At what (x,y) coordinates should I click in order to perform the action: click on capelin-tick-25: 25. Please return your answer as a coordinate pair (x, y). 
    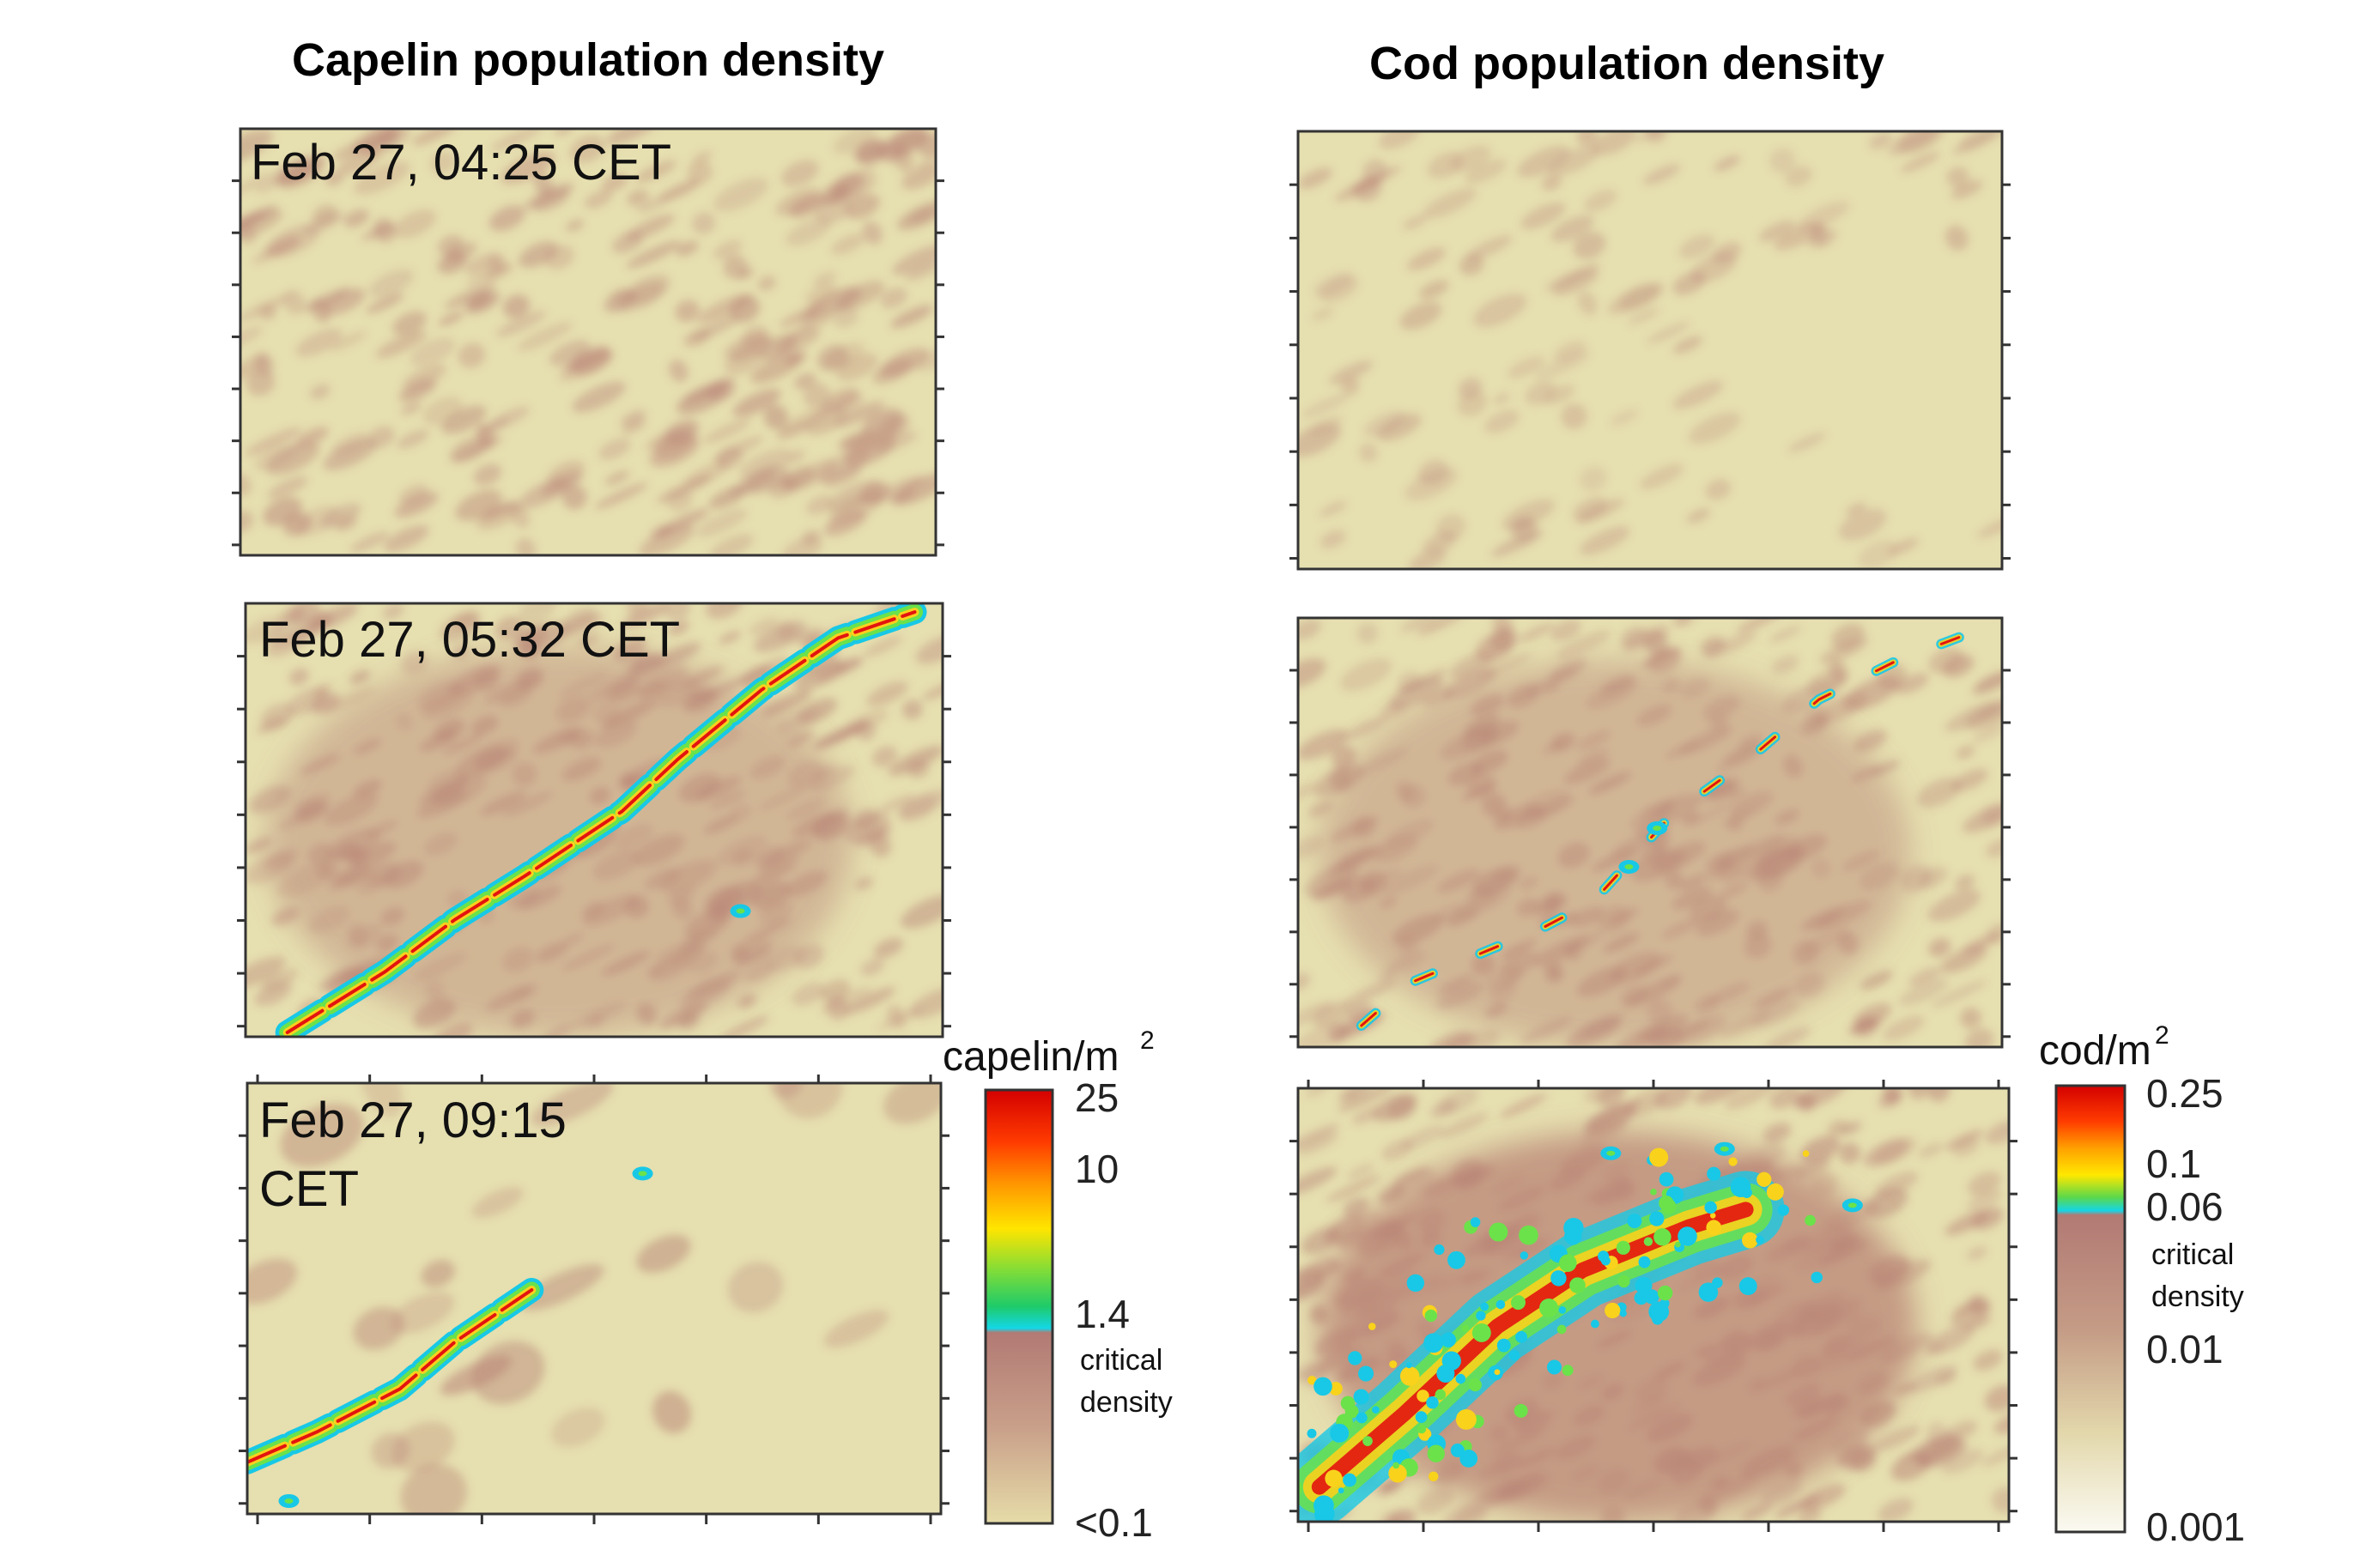
    Looking at the image, I should click on (1097, 1097).